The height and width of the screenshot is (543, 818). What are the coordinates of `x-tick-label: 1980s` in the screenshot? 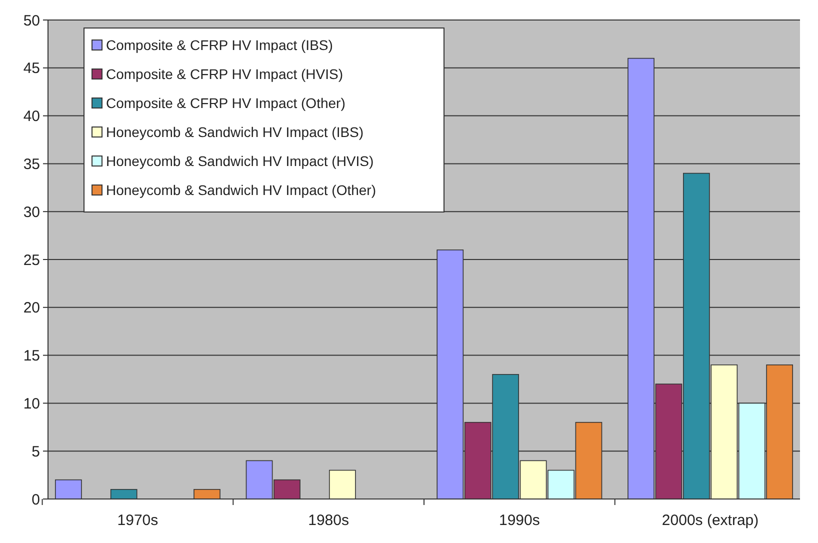 It's located at (329, 520).